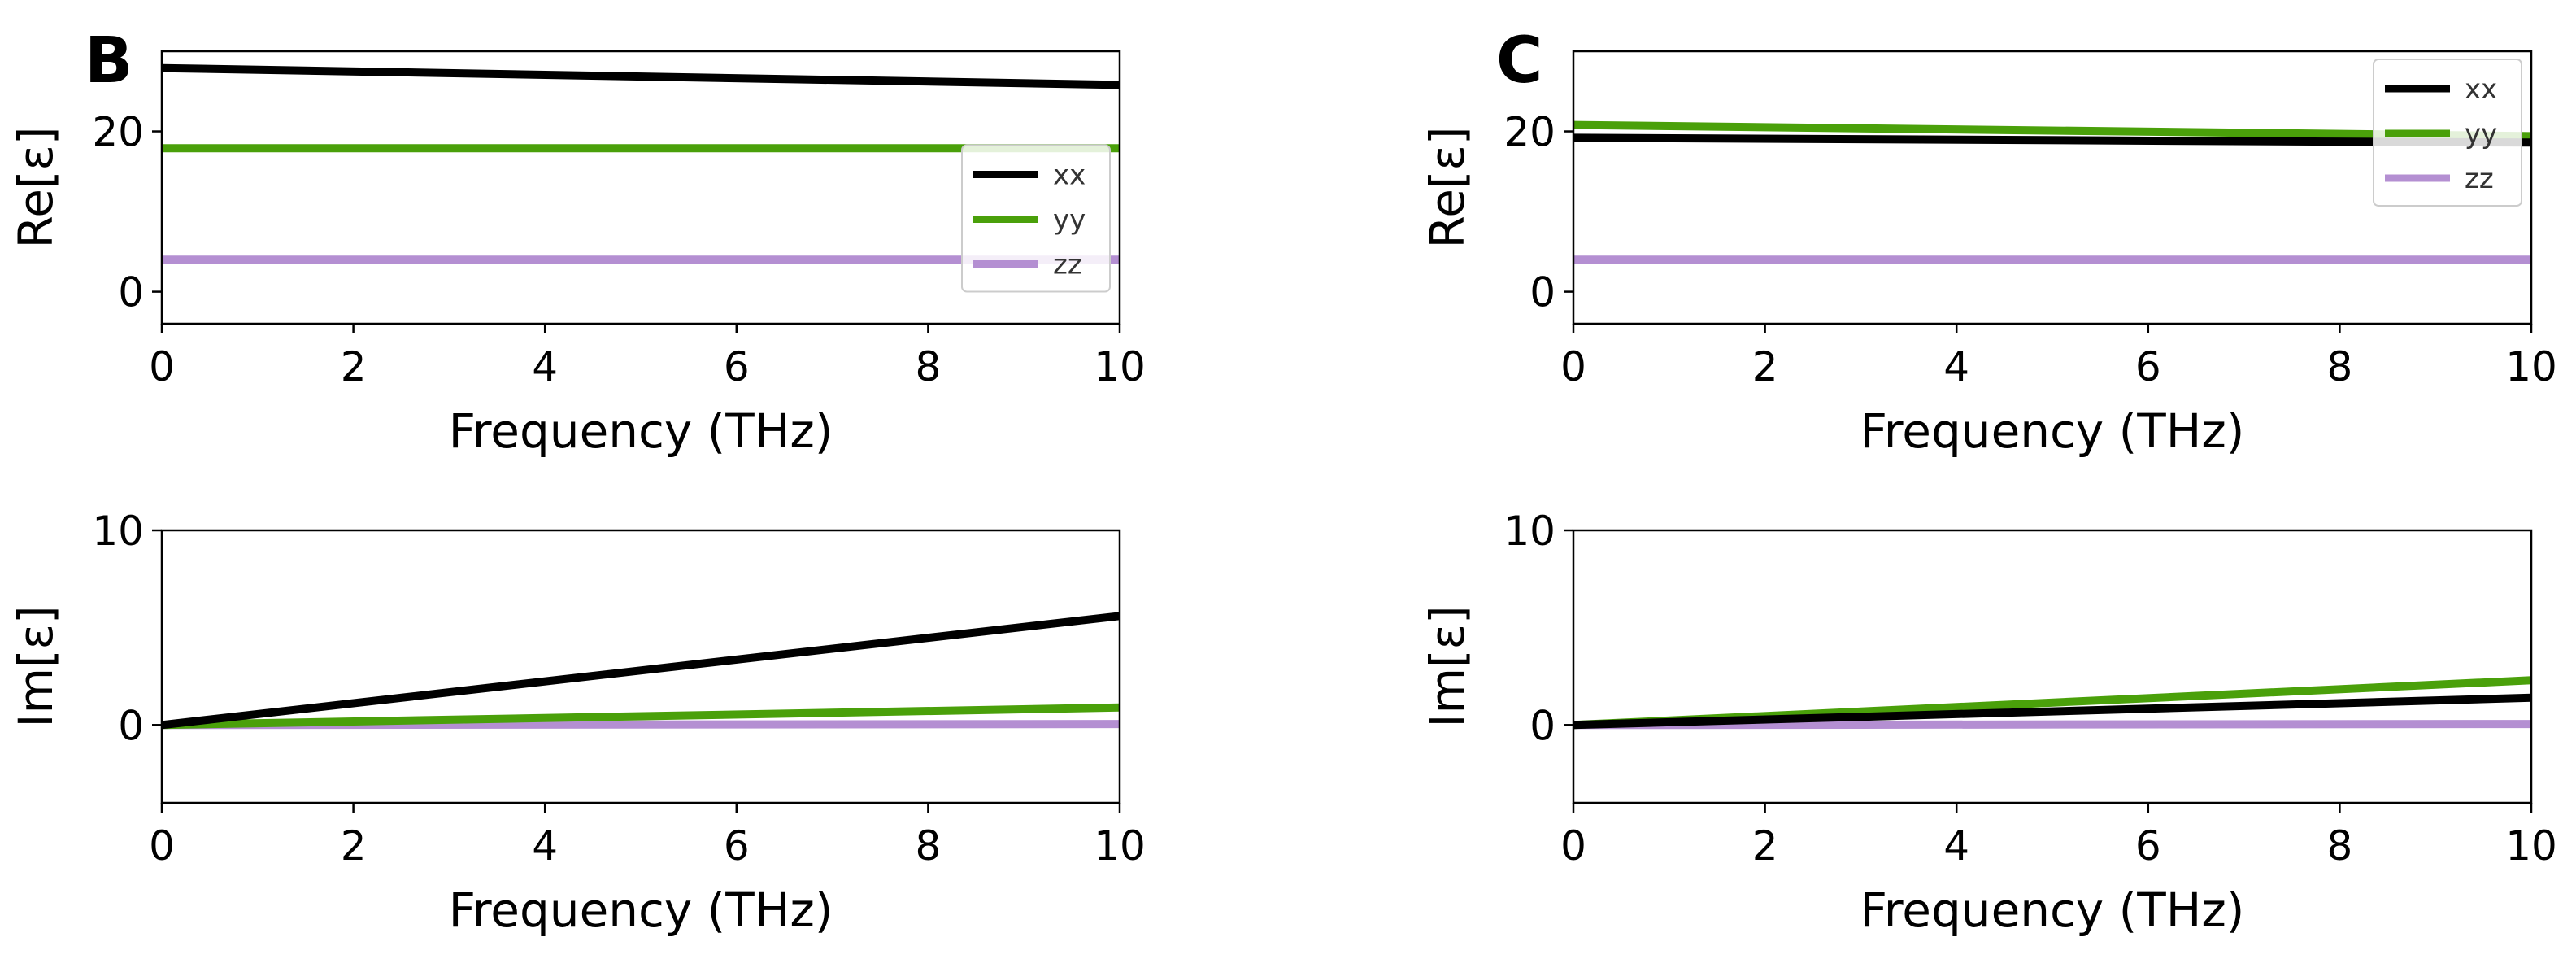  Describe the element at coordinates (1520, 61) in the screenshot. I see `panel-letter: C` at that location.